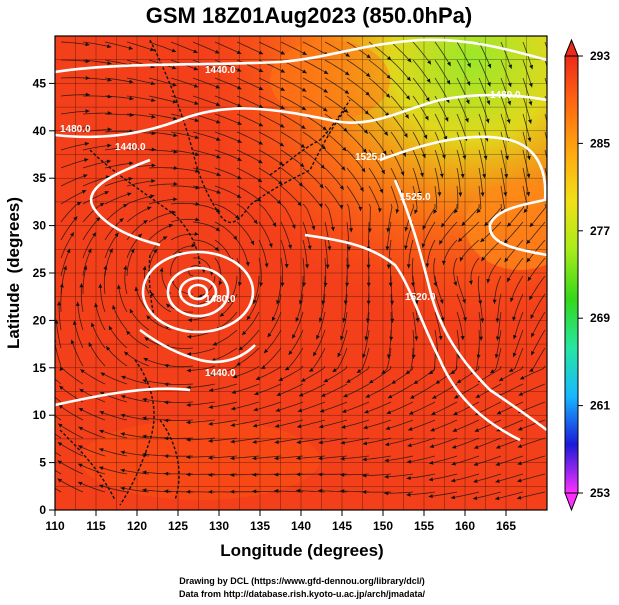 Image resolution: width=619 pixels, height=605 pixels. Describe the element at coordinates (178, 526) in the screenshot. I see `x-tick-label: 125` at that location.